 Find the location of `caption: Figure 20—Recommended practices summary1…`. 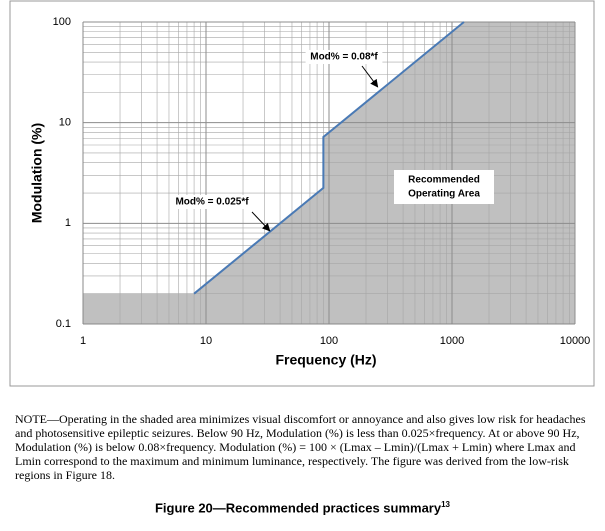

caption: Figure 20—Recommended practices summary1… is located at coordinates (302, 507).